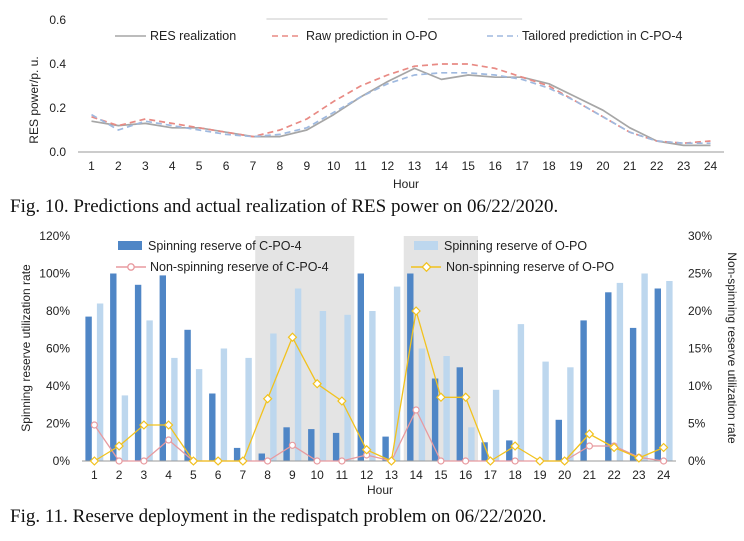 Image resolution: width=744 pixels, height=541 pixels. What do you see at coordinates (426, 267) in the screenshot?
I see `fig11-legend-marker-nonspin-opo` at bounding box center [426, 267].